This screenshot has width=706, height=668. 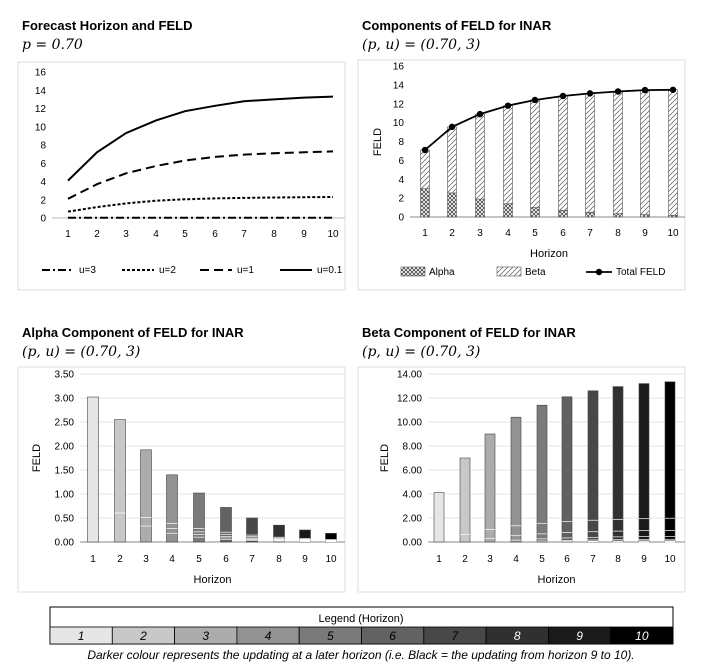 I want to click on chart4-ytick: 10.00, so click(x=409, y=423).